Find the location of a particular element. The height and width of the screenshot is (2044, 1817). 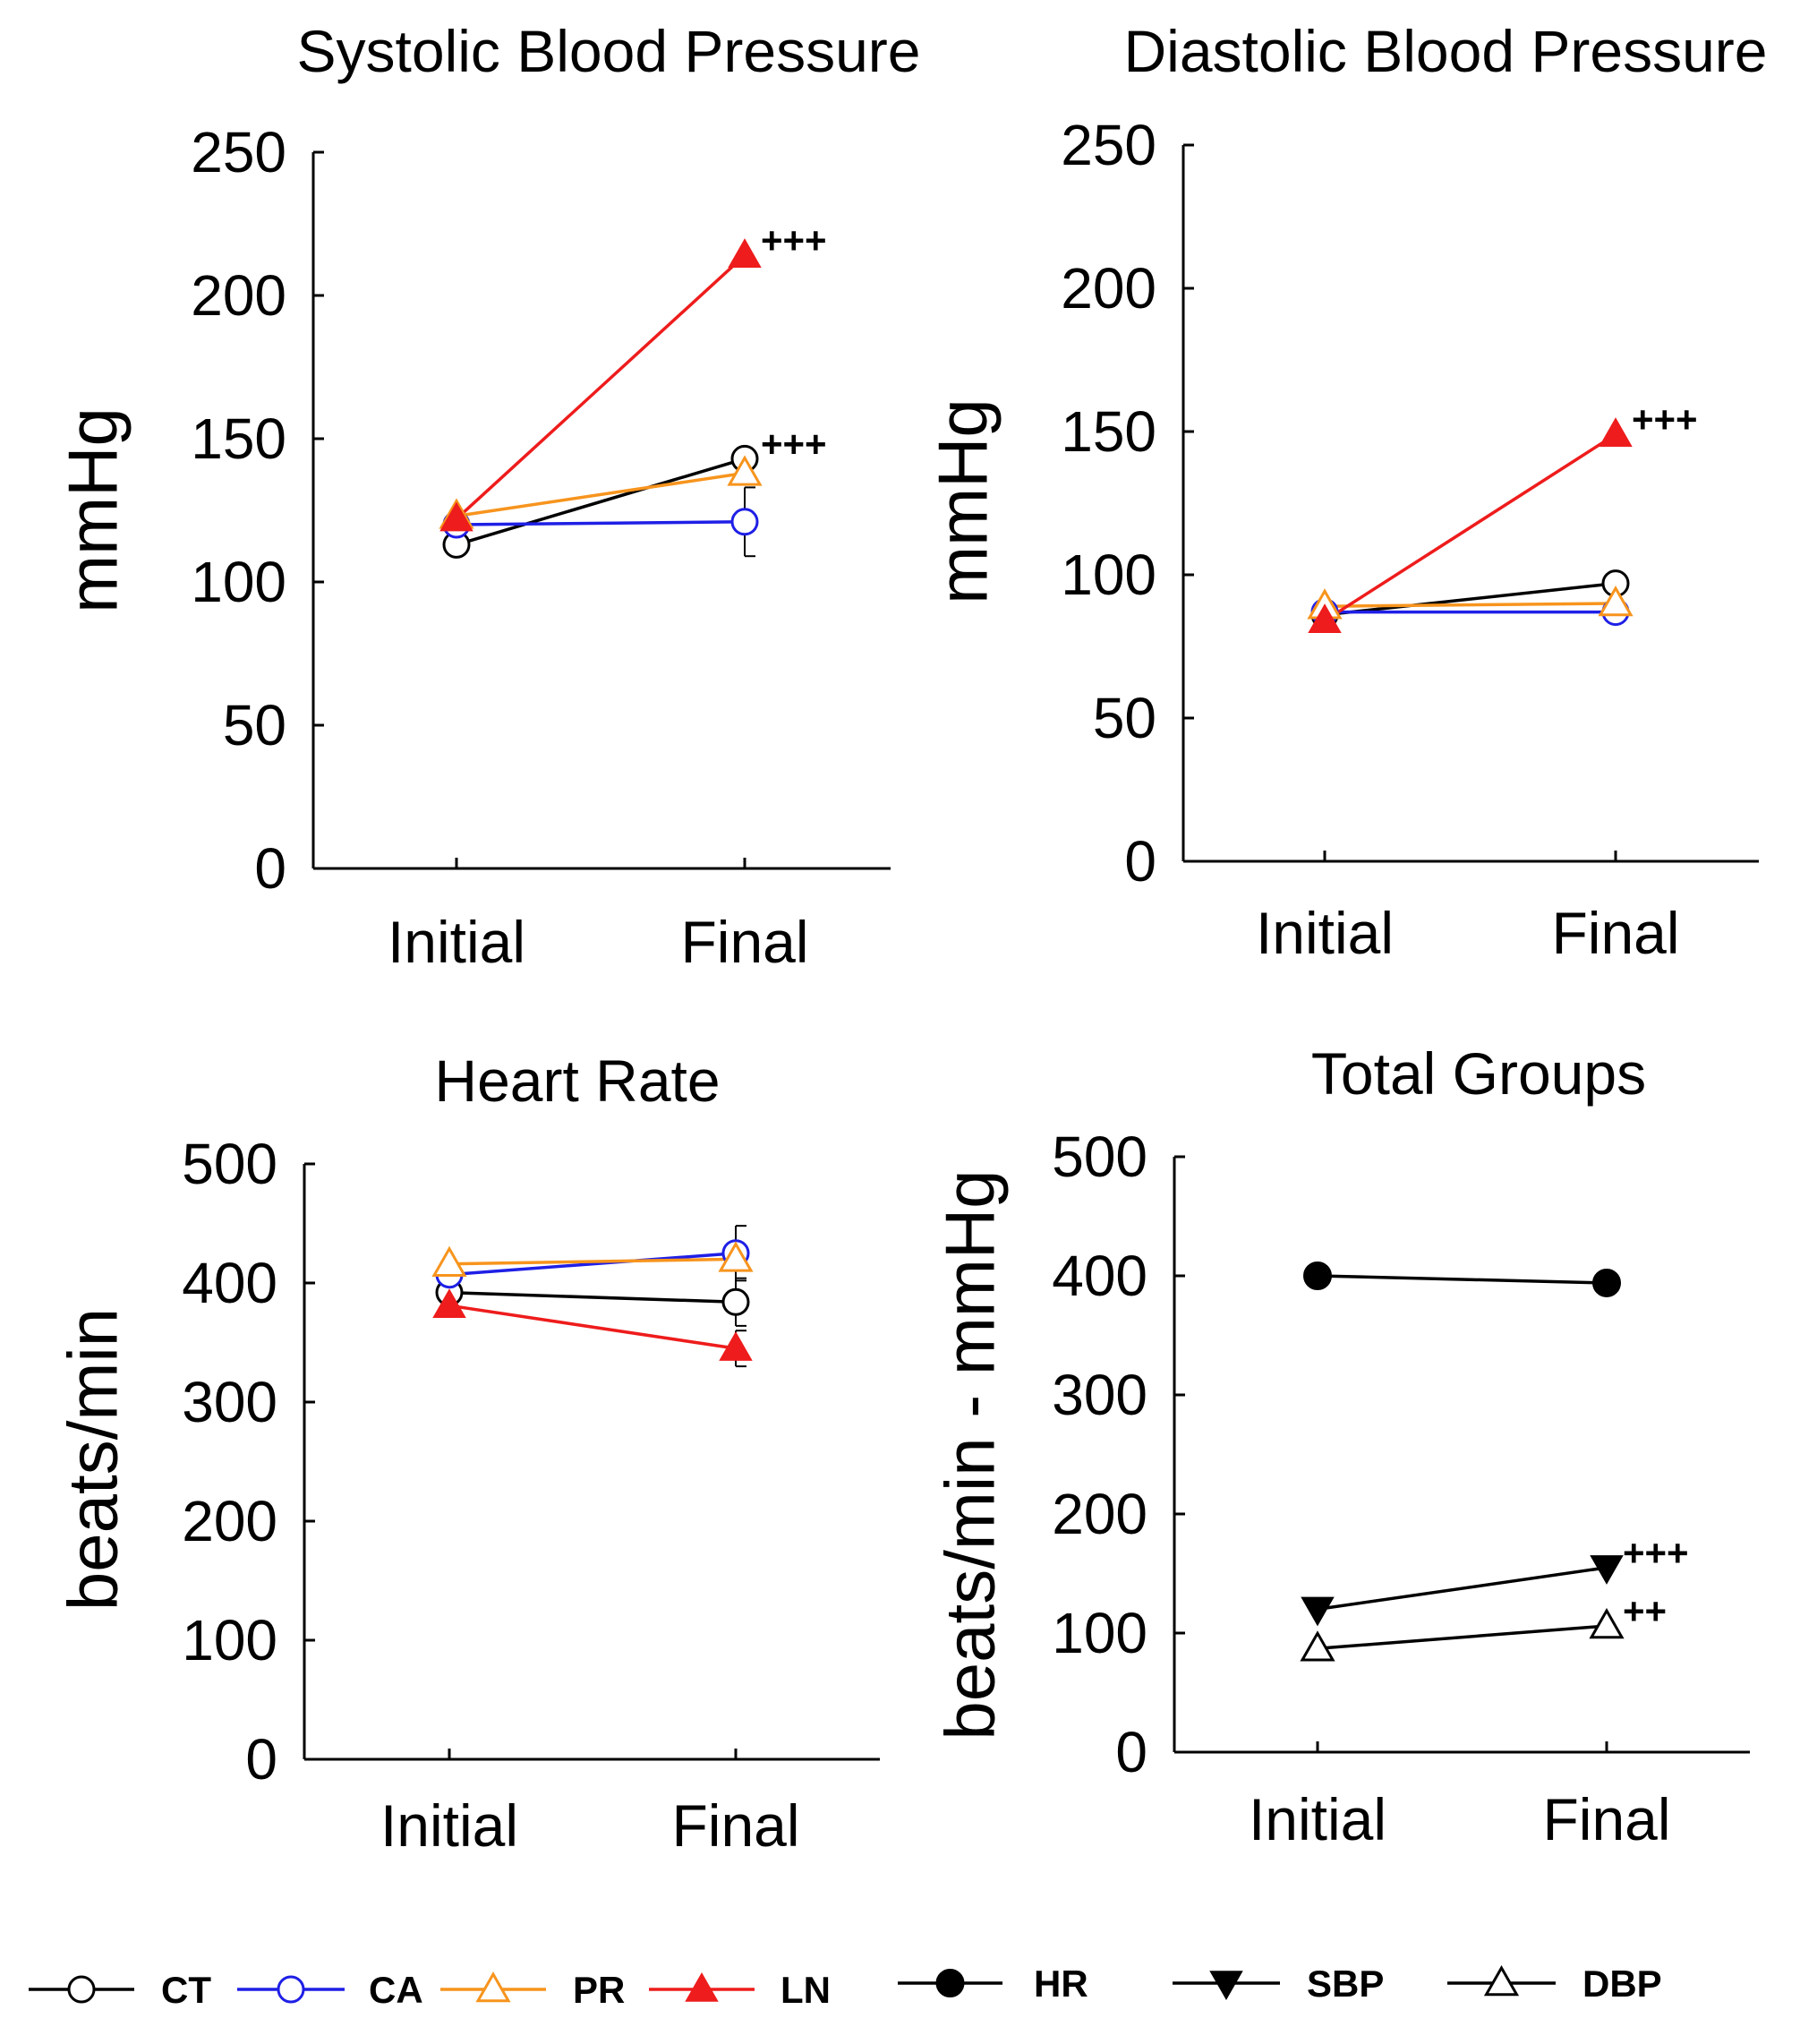

legend-entry-LN: LN is located at coordinates (740, 1990).